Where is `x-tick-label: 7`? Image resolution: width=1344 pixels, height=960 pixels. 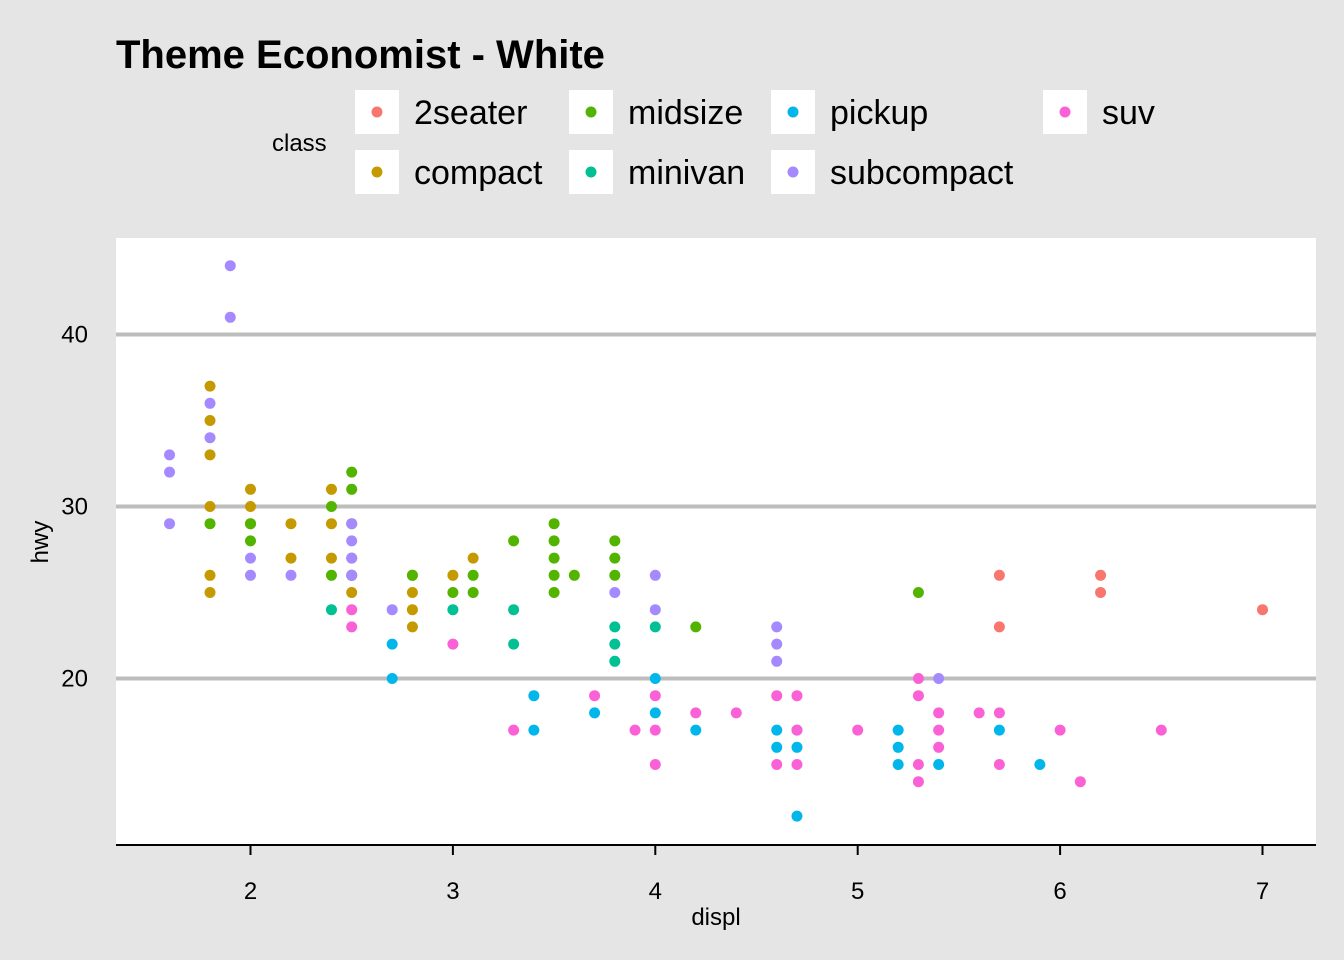
x-tick-label: 7 is located at coordinates (1262, 891).